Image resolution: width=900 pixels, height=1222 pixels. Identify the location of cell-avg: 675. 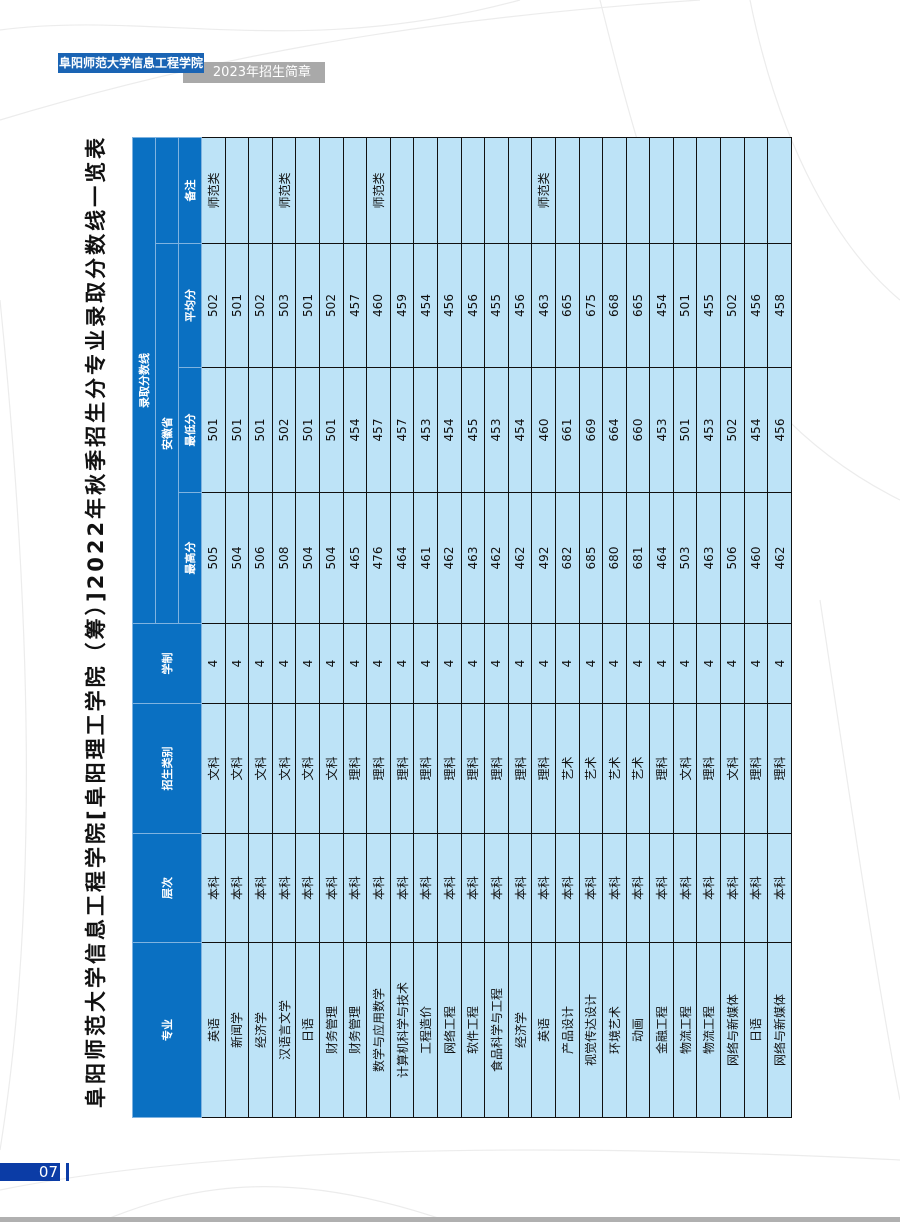
(591, 305).